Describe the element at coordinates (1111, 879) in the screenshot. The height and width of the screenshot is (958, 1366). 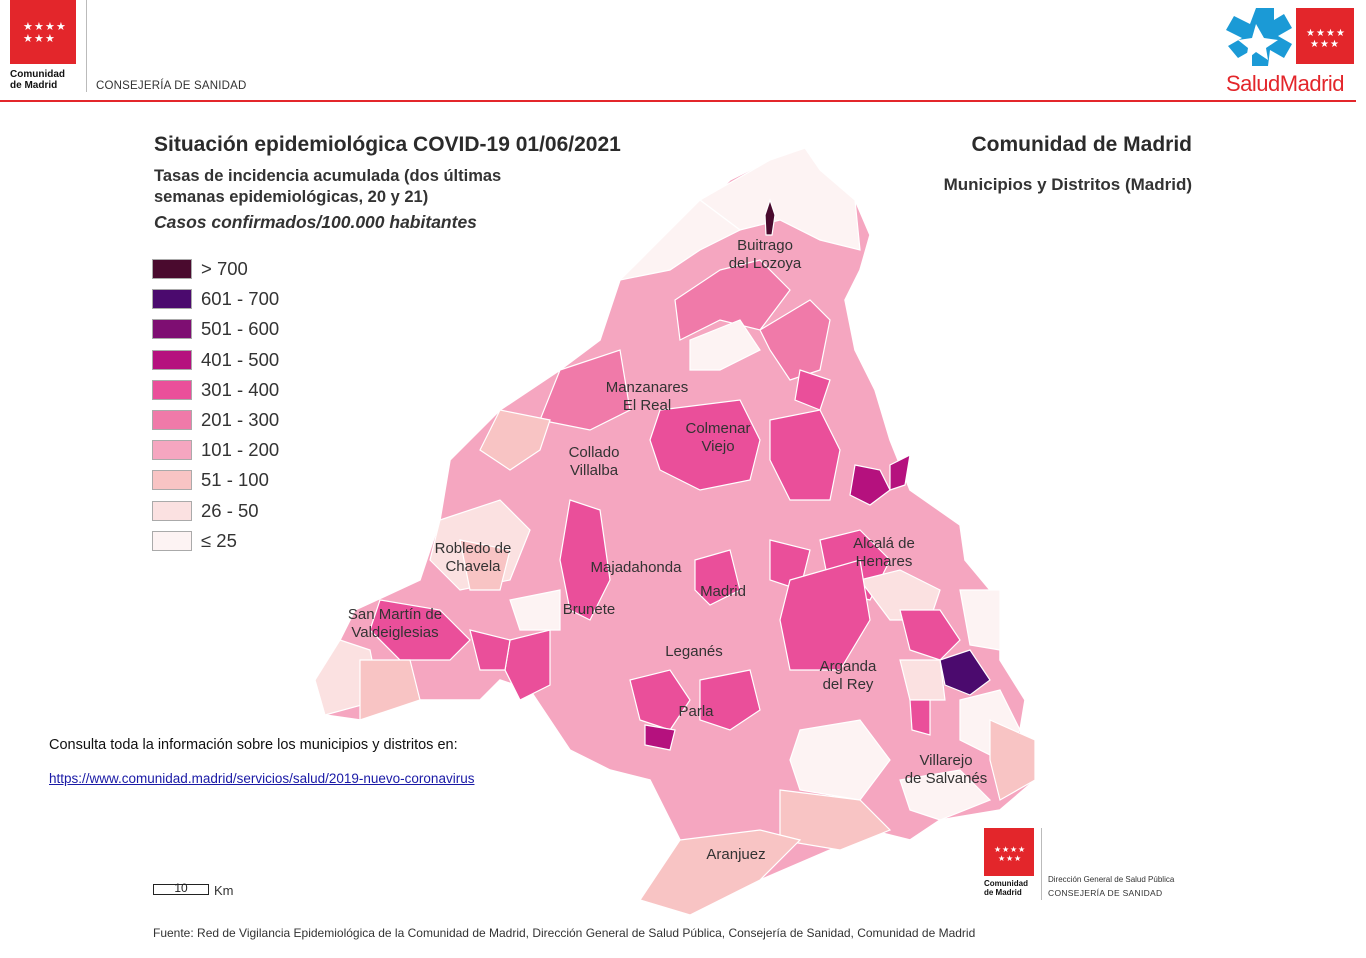
I see `footer-directorate: Dirección General de Salud Pública` at that location.